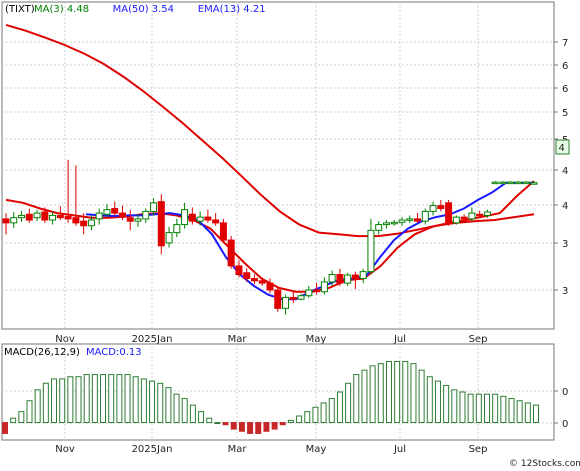 The image size is (580, 471). I want to click on x-tick-label: Jul, so click(399, 339).